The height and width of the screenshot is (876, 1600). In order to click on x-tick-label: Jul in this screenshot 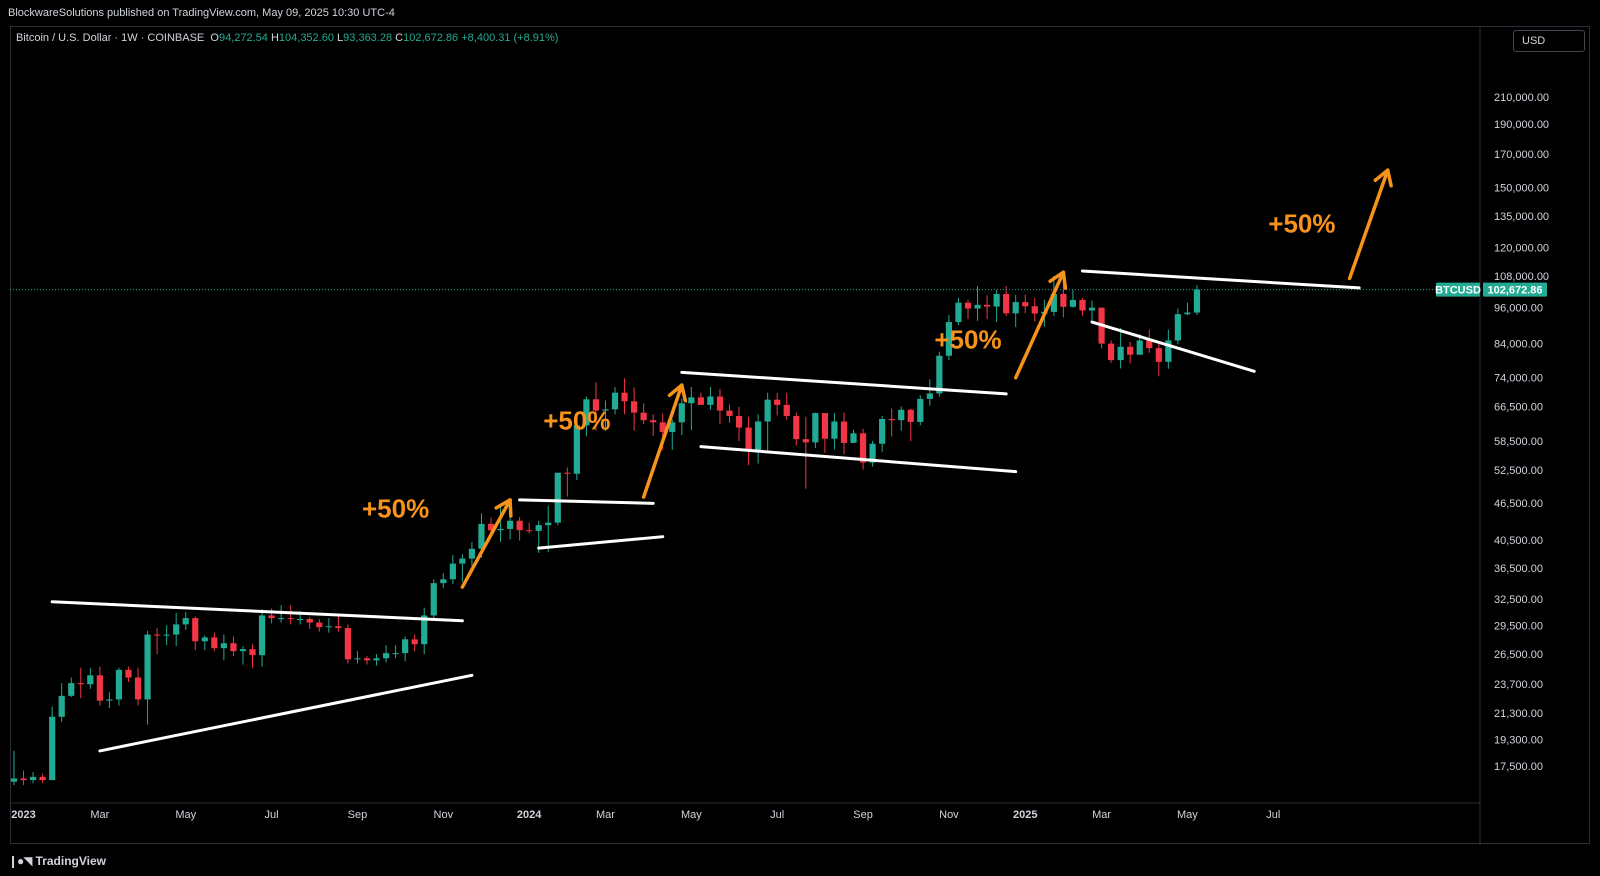, I will do `click(1273, 815)`.